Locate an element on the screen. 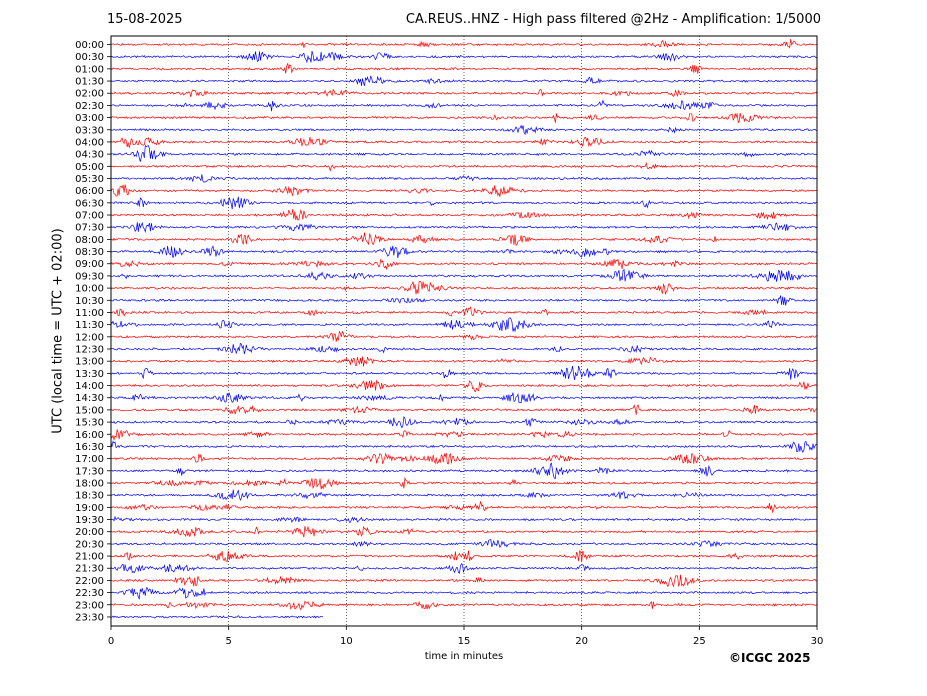  y-tick-label: 14:30 is located at coordinates (89, 398).